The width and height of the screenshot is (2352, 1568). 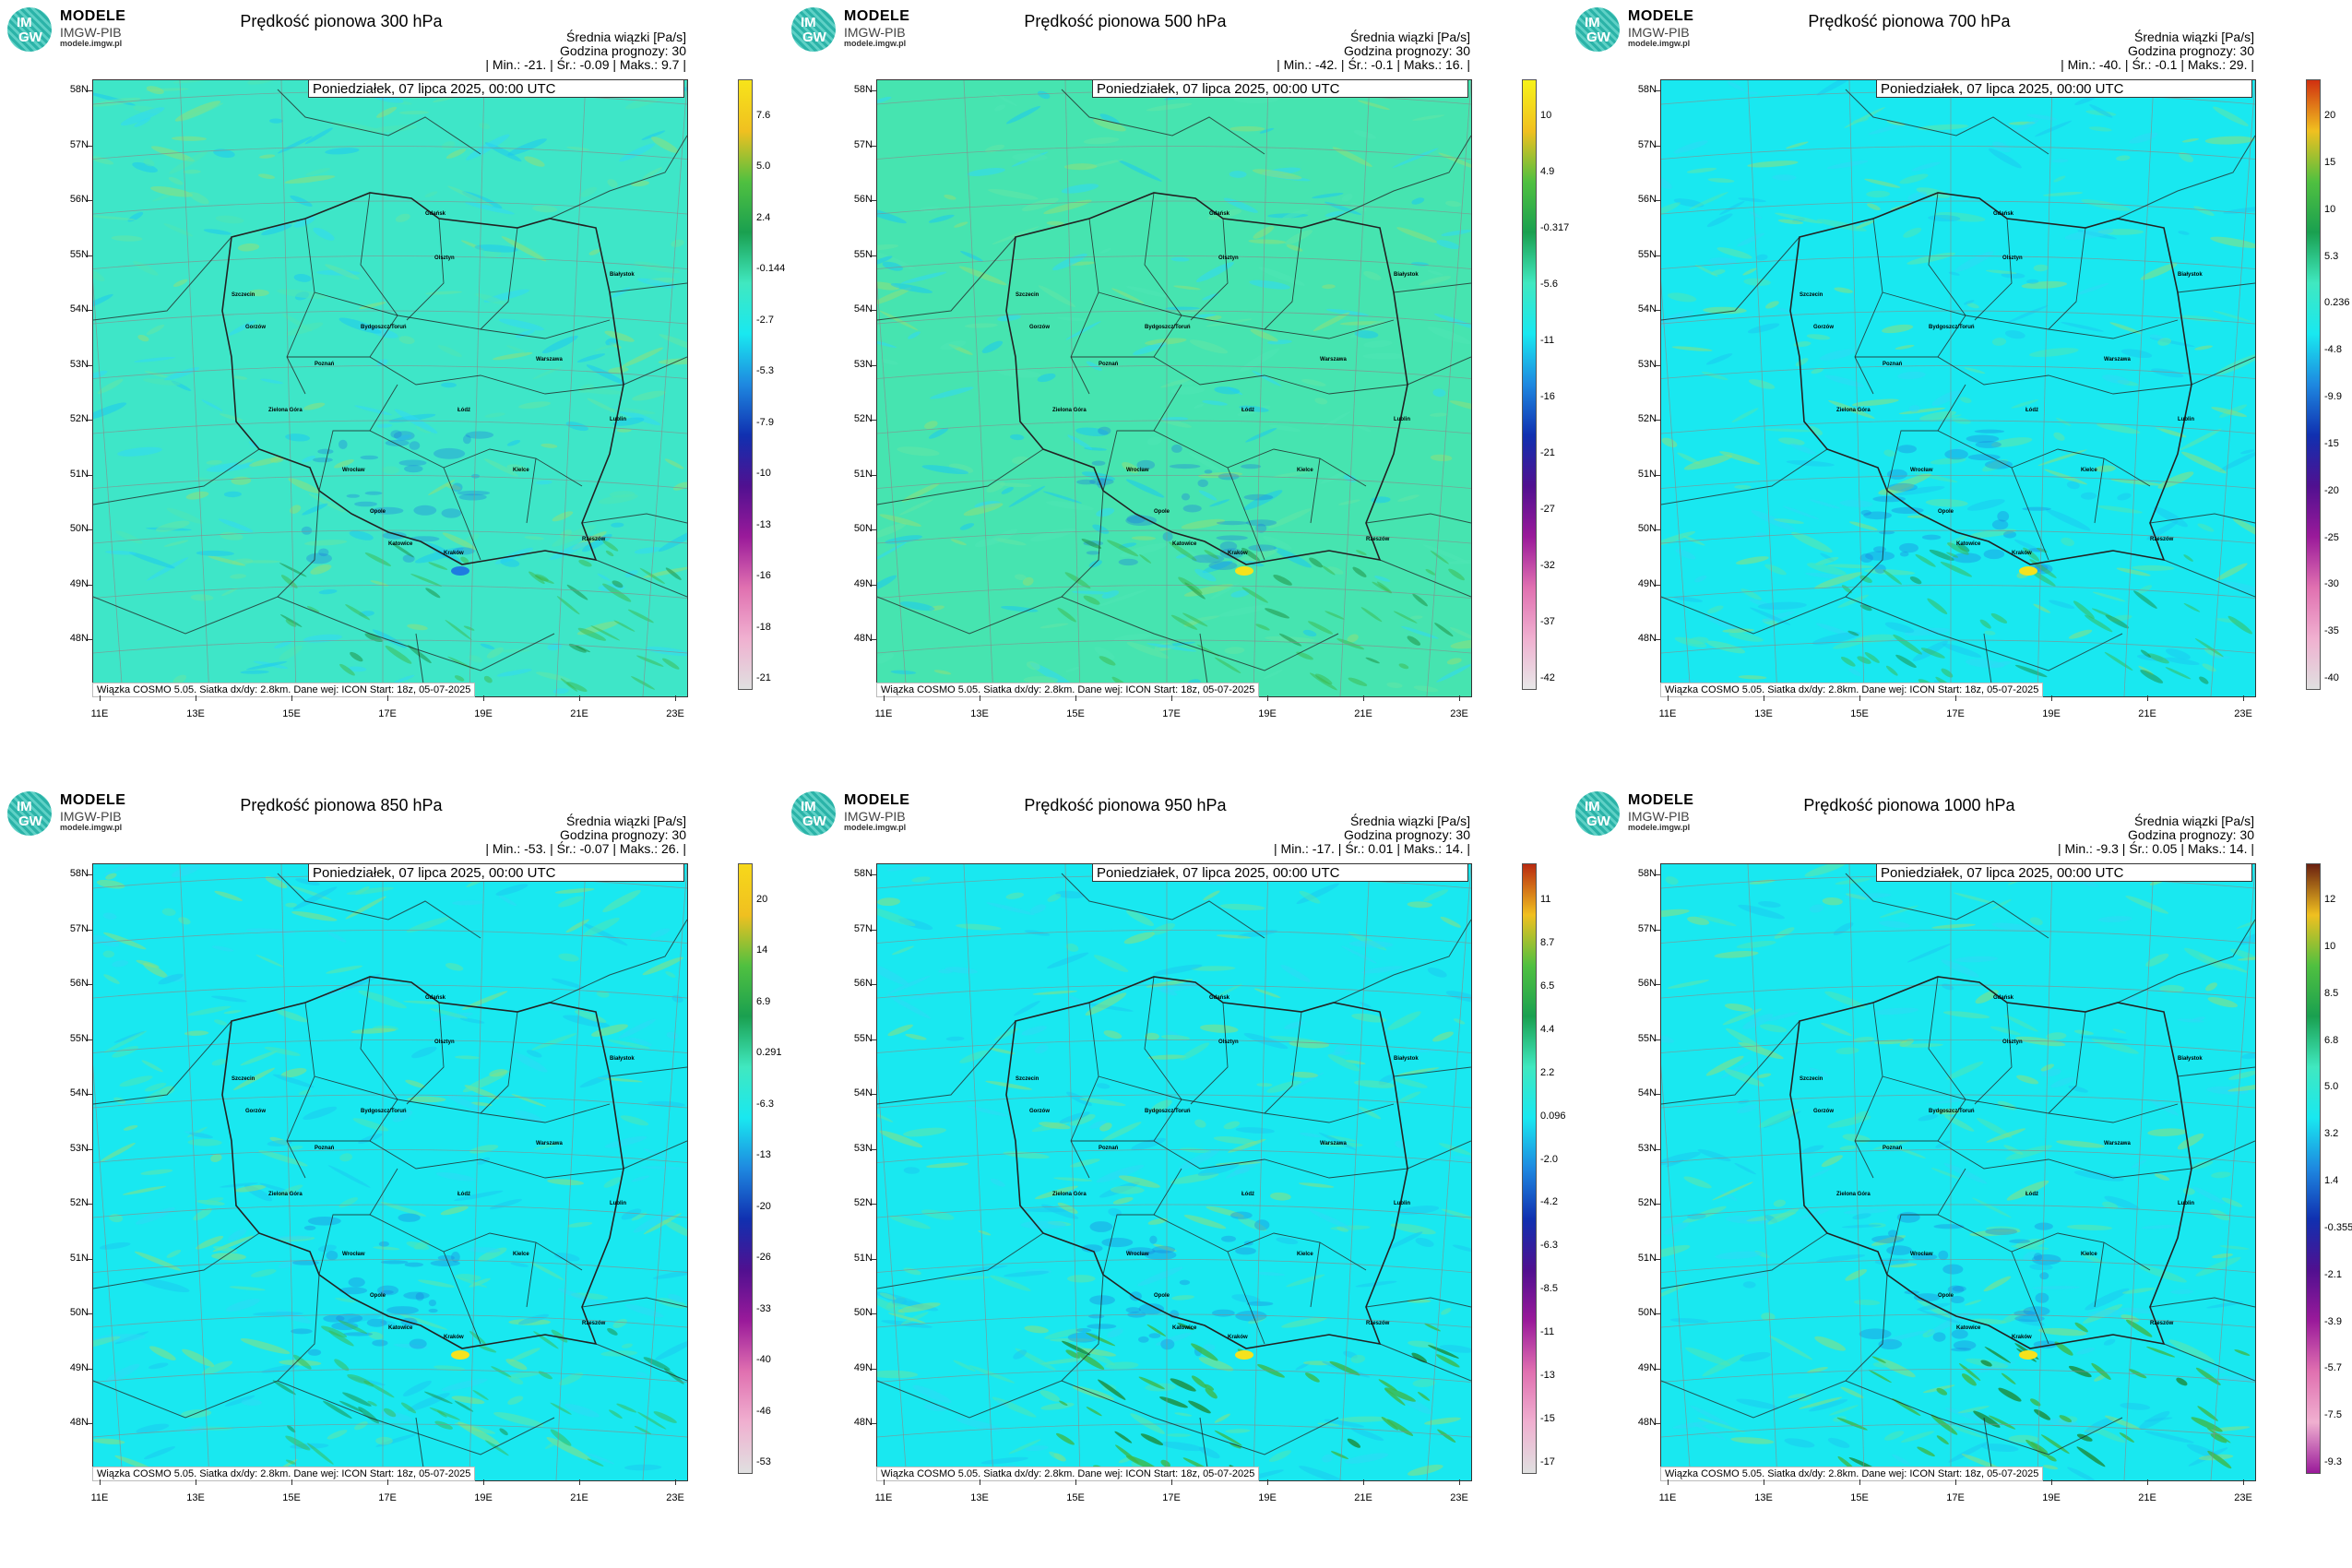 I want to click on logo-mark-bottom: GW, so click(x=1598, y=37).